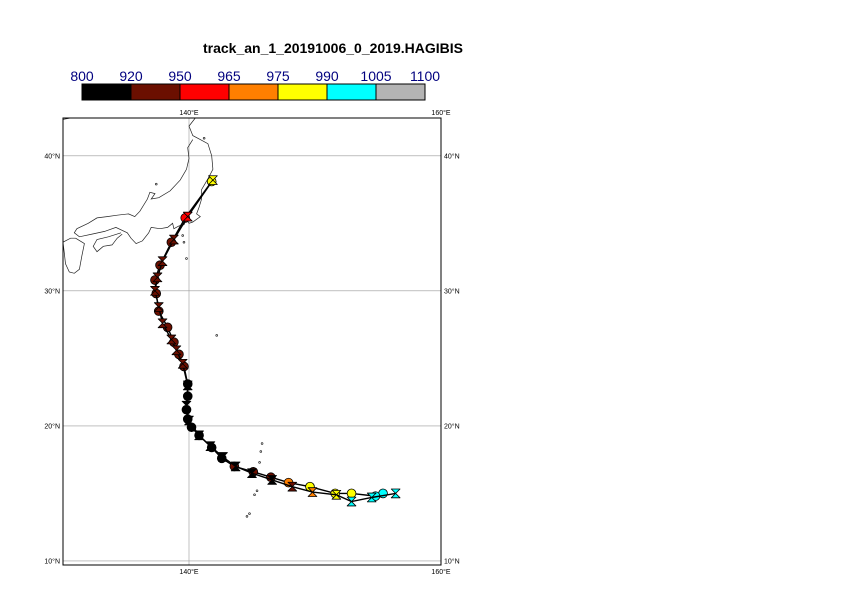 Image resolution: width=842 pixels, height=596 pixels. Describe the element at coordinates (82, 76) in the screenshot. I see `colorbar-label: 800` at that location.